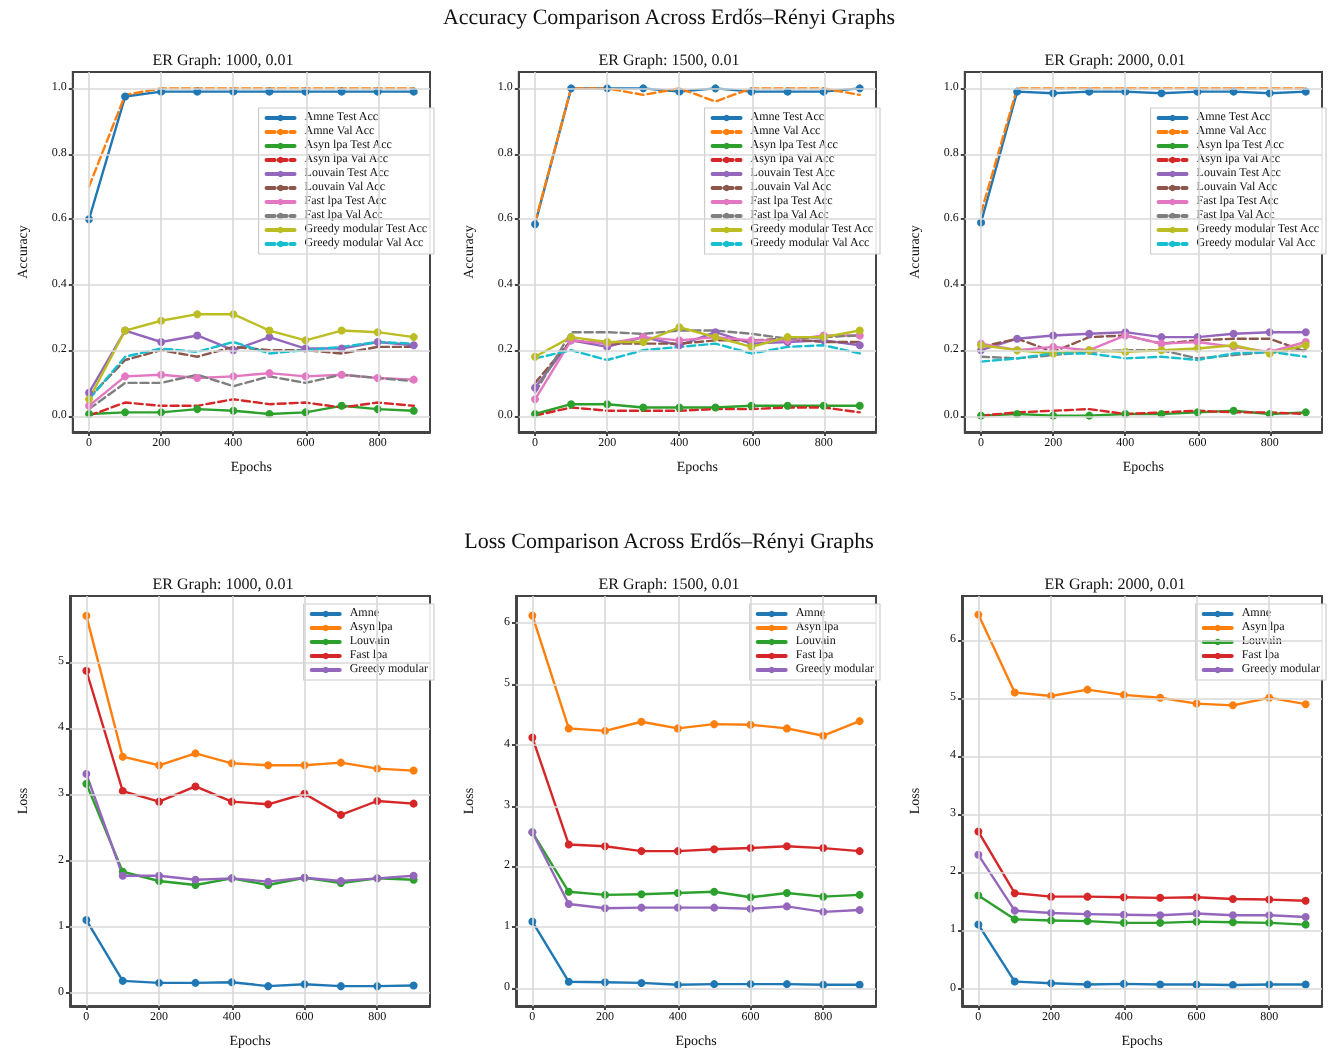 The image size is (1338, 1058). I want to click on text: Accuracy Comparison Across Erdős–Rényi Graphs, so click(669, 18).